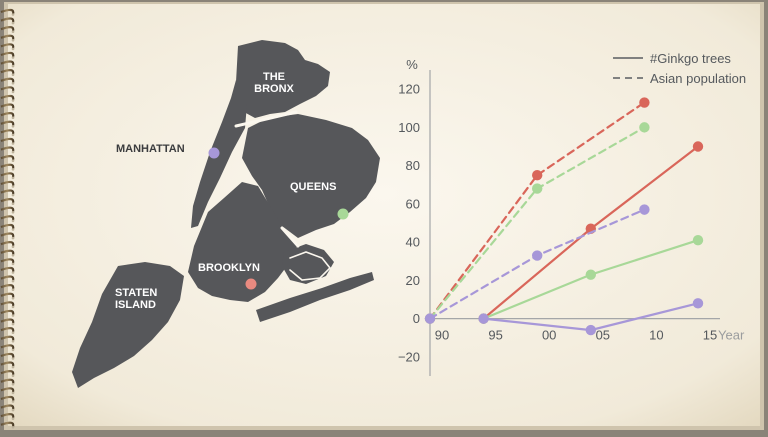 Image resolution: width=768 pixels, height=437 pixels. I want to click on x-tick-label: 90, so click(442, 335).